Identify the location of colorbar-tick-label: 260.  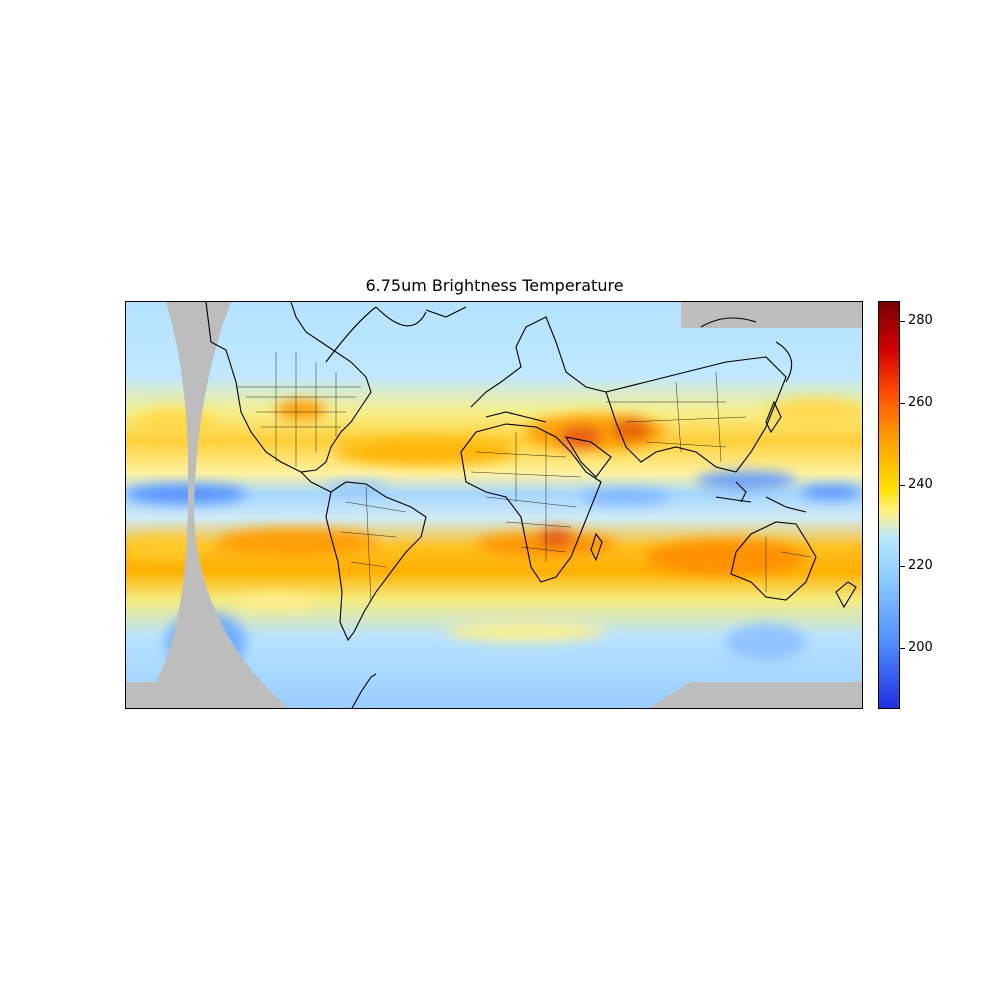
(920, 402).